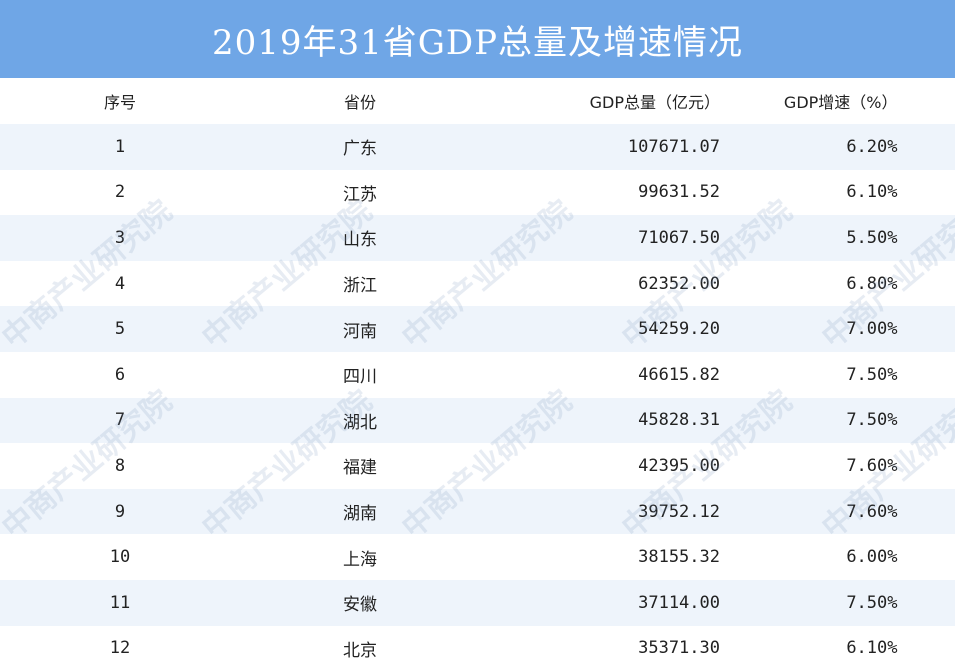 The height and width of the screenshot is (671, 955). Describe the element at coordinates (119, 102) in the screenshot. I see `header-index: 序号` at that location.